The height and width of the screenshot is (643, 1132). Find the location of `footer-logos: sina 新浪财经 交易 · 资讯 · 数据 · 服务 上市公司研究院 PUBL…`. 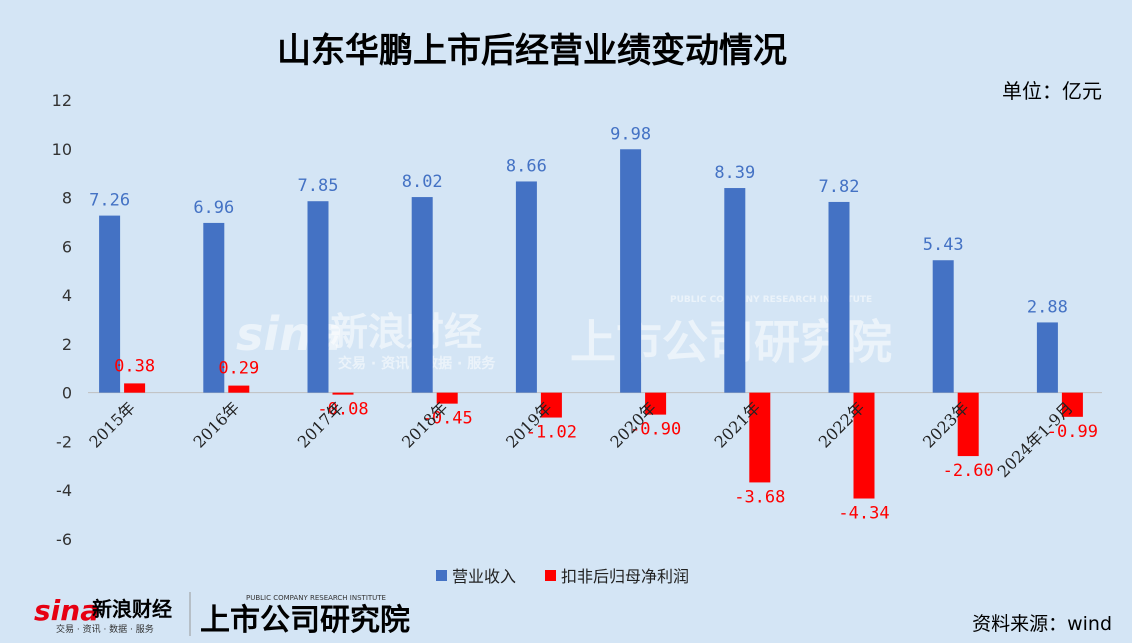

footer-logos: sina 新浪财经 交易 · 资讯 · 数据 · 服务 上市公司研究院 PUBL… is located at coordinates (222, 615).